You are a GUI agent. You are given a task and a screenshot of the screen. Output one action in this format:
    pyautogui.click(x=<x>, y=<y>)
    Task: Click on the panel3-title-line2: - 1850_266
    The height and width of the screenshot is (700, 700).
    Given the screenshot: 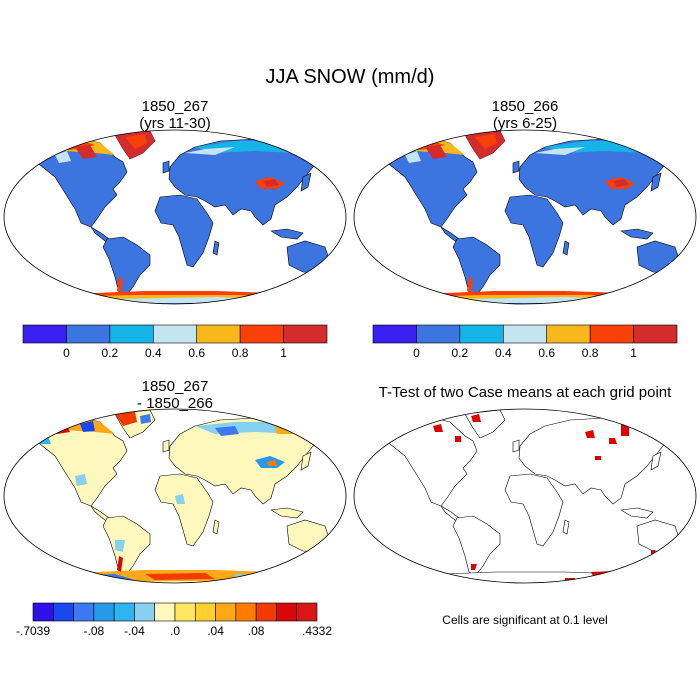 What is the action you would take?
    pyautogui.click(x=175, y=403)
    